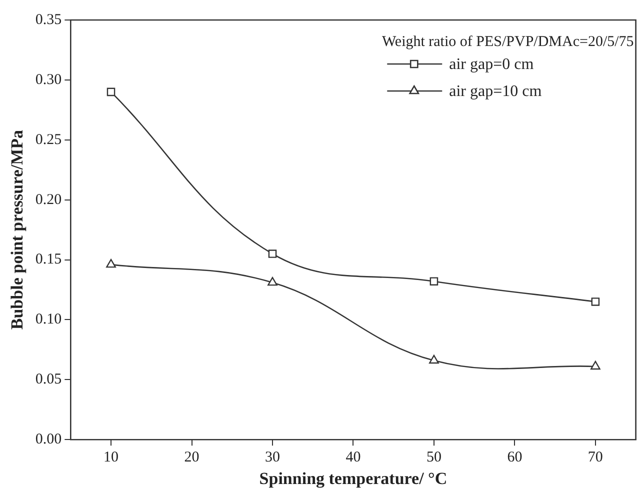 The image size is (642, 494). I want to click on y-axis-title: Bubble point pressure/MPa, so click(17, 229).